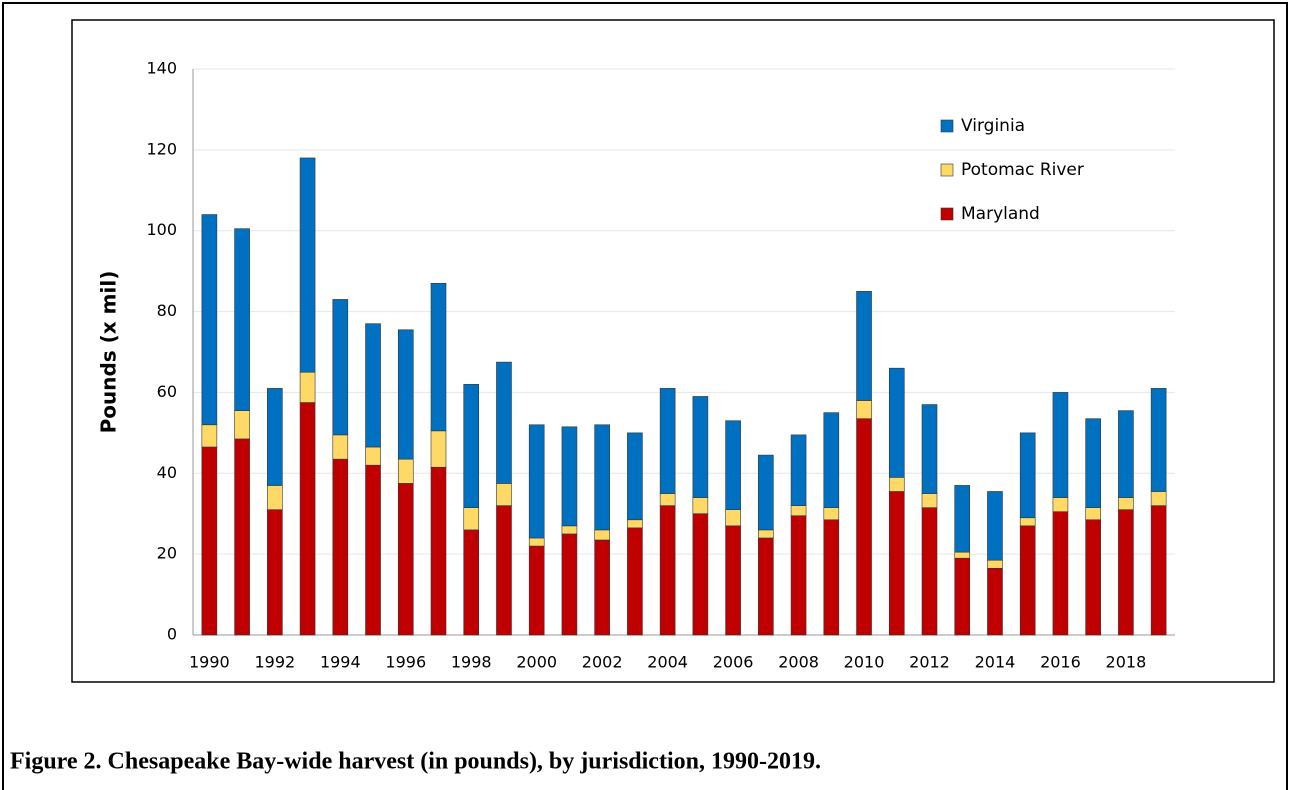  Describe the element at coordinates (405, 662) in the screenshot. I see `x-tick-label: 1996` at that location.